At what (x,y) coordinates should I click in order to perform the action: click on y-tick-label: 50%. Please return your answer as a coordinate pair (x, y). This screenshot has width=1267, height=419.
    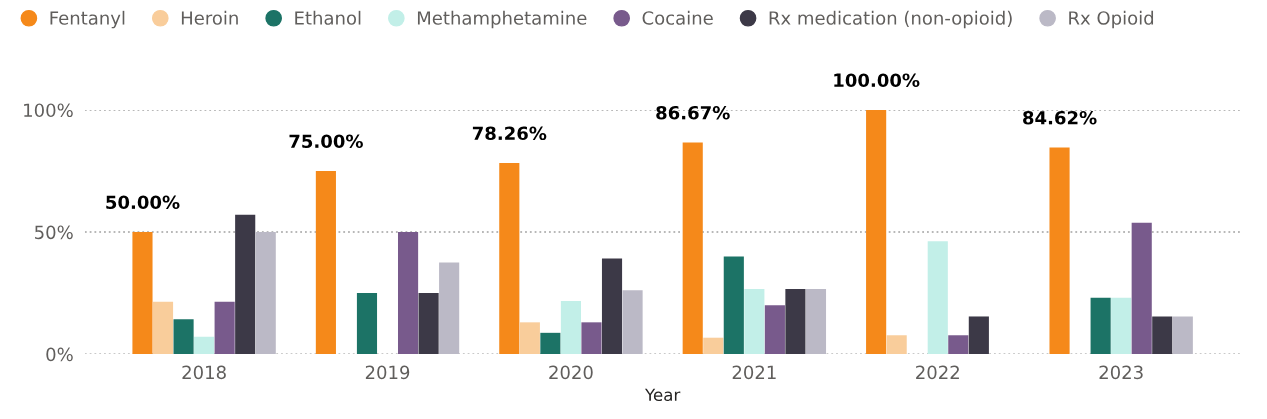
    Looking at the image, I should click on (54, 232).